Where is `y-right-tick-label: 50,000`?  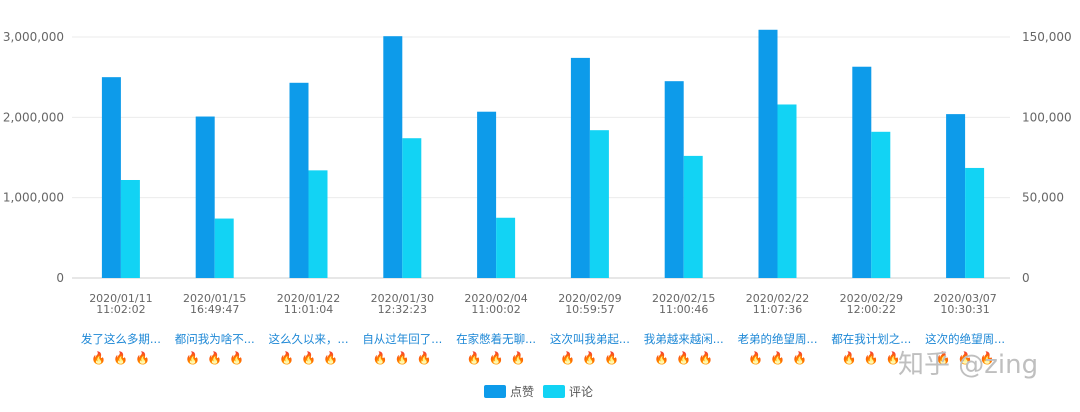 y-right-tick-label: 50,000 is located at coordinates (1043, 198).